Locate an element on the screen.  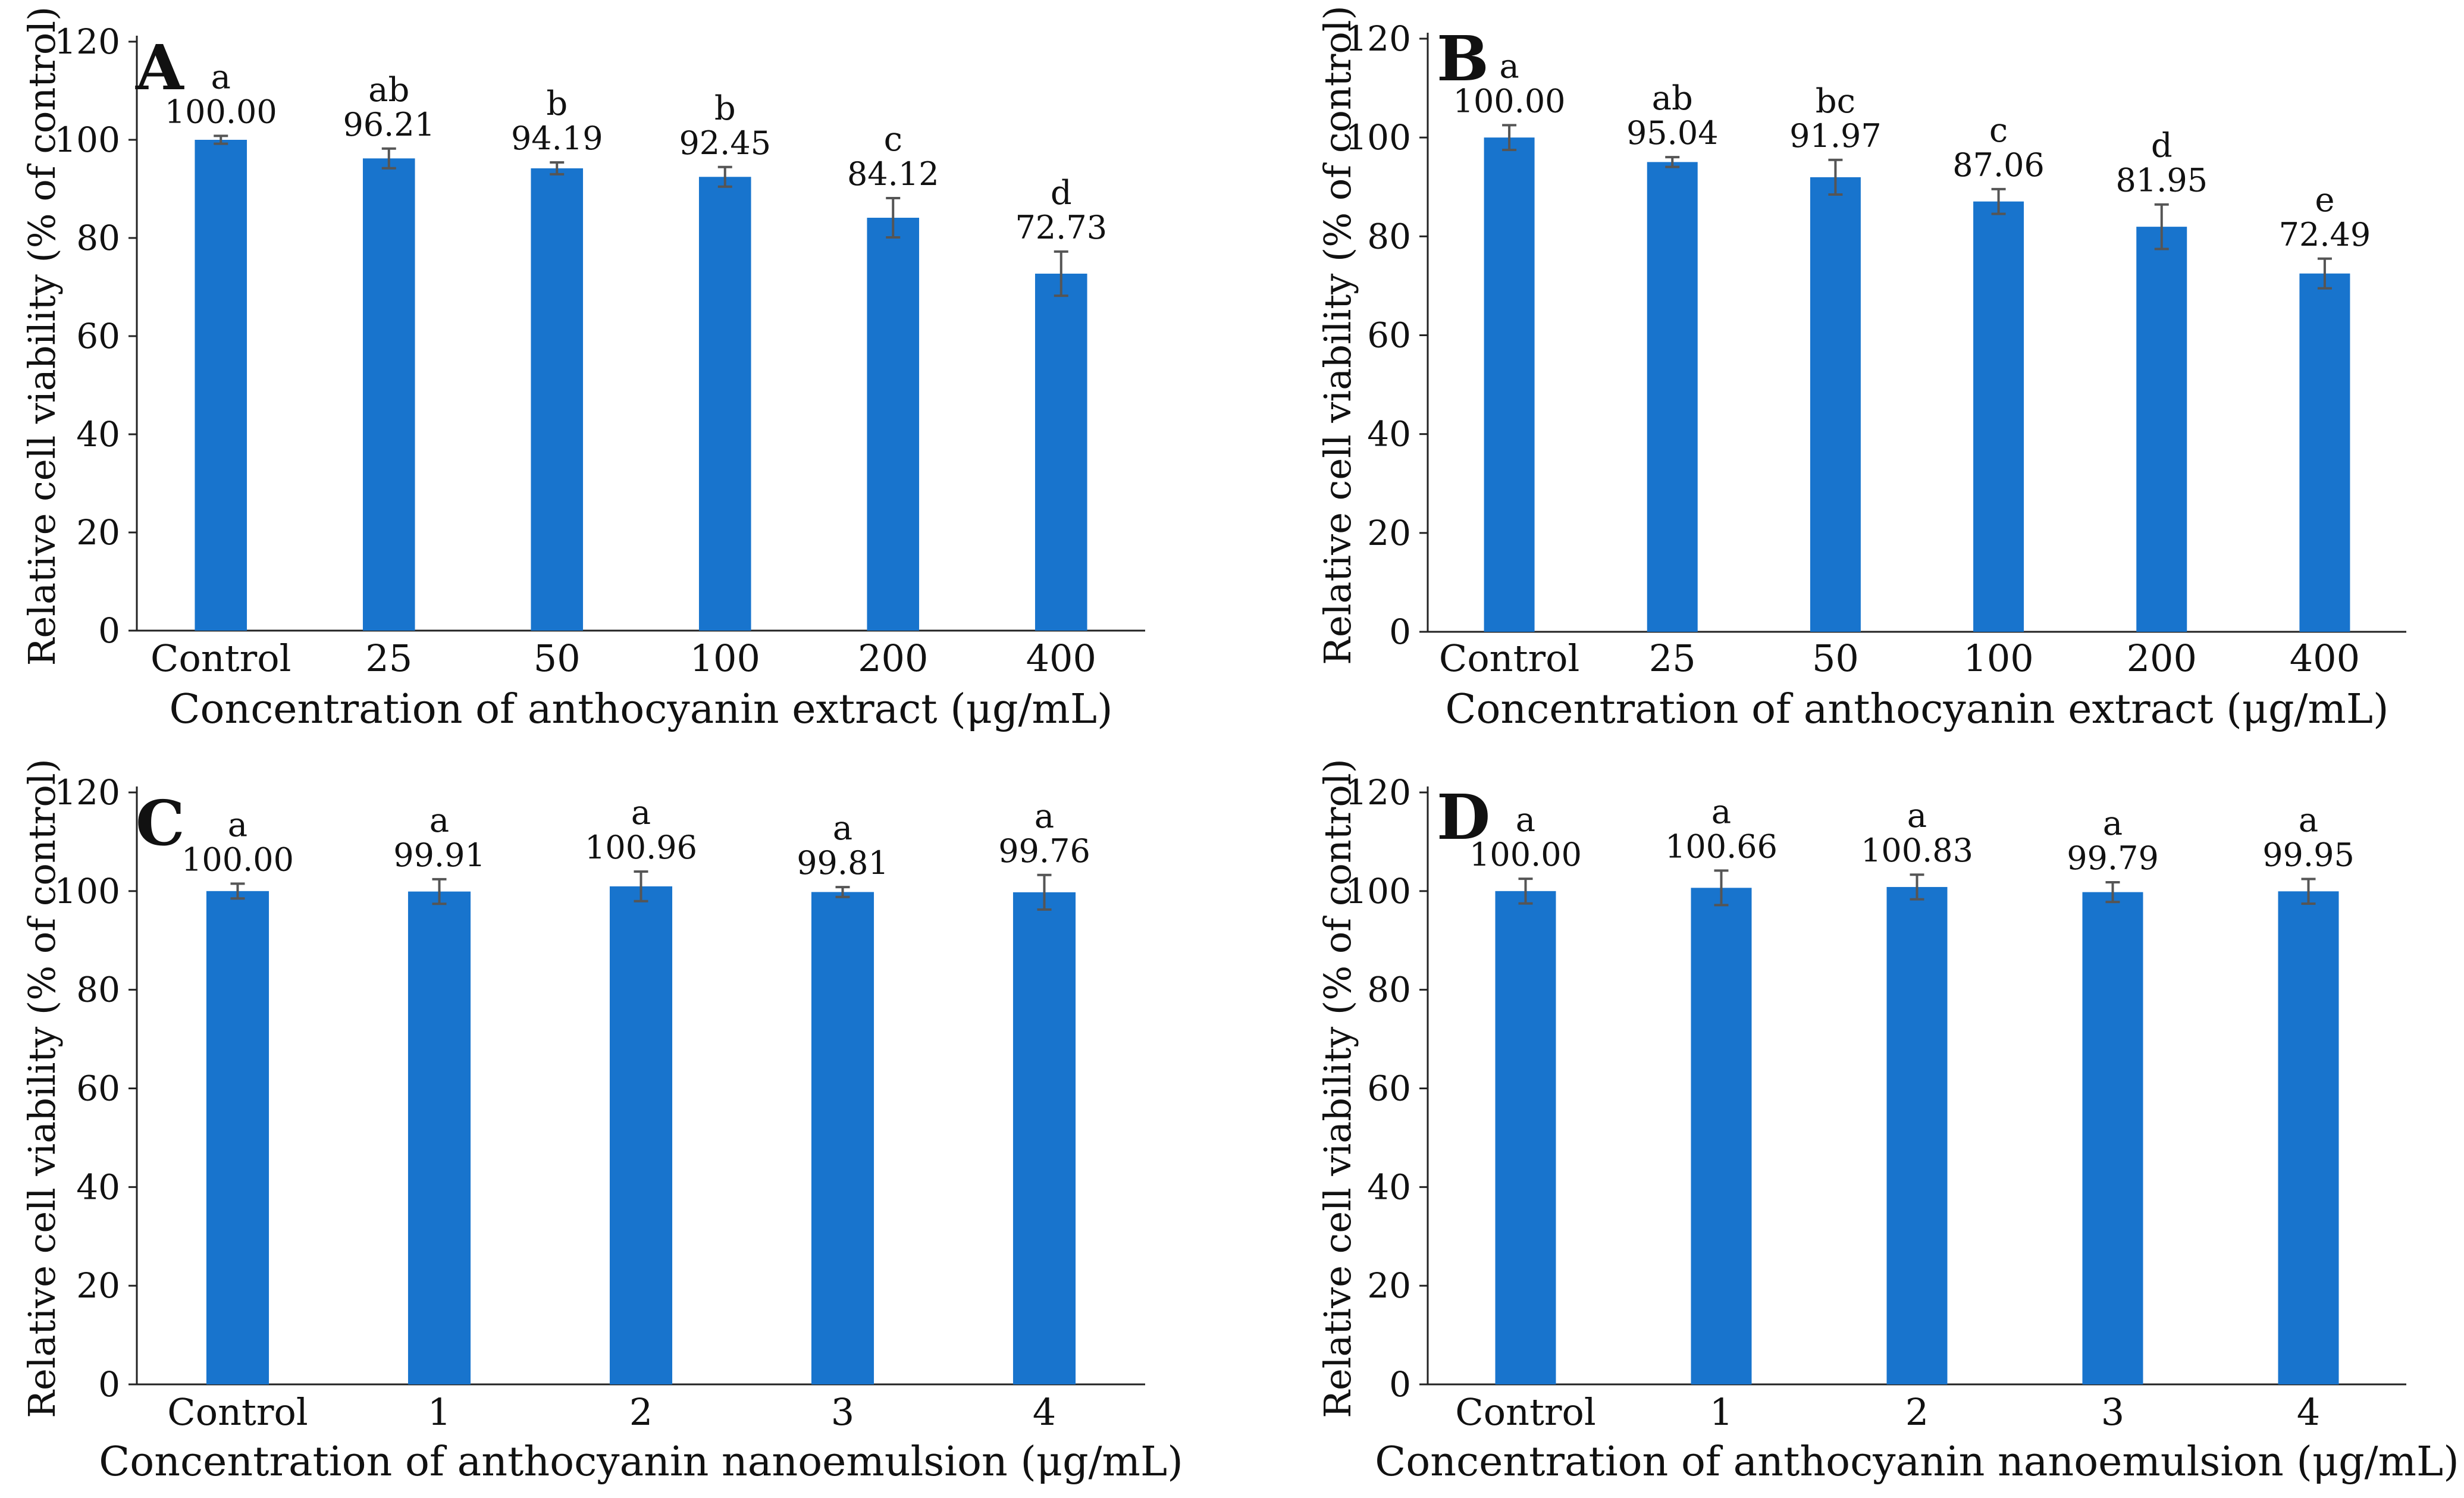
data-label: 99.79 is located at coordinates (2113, 858).